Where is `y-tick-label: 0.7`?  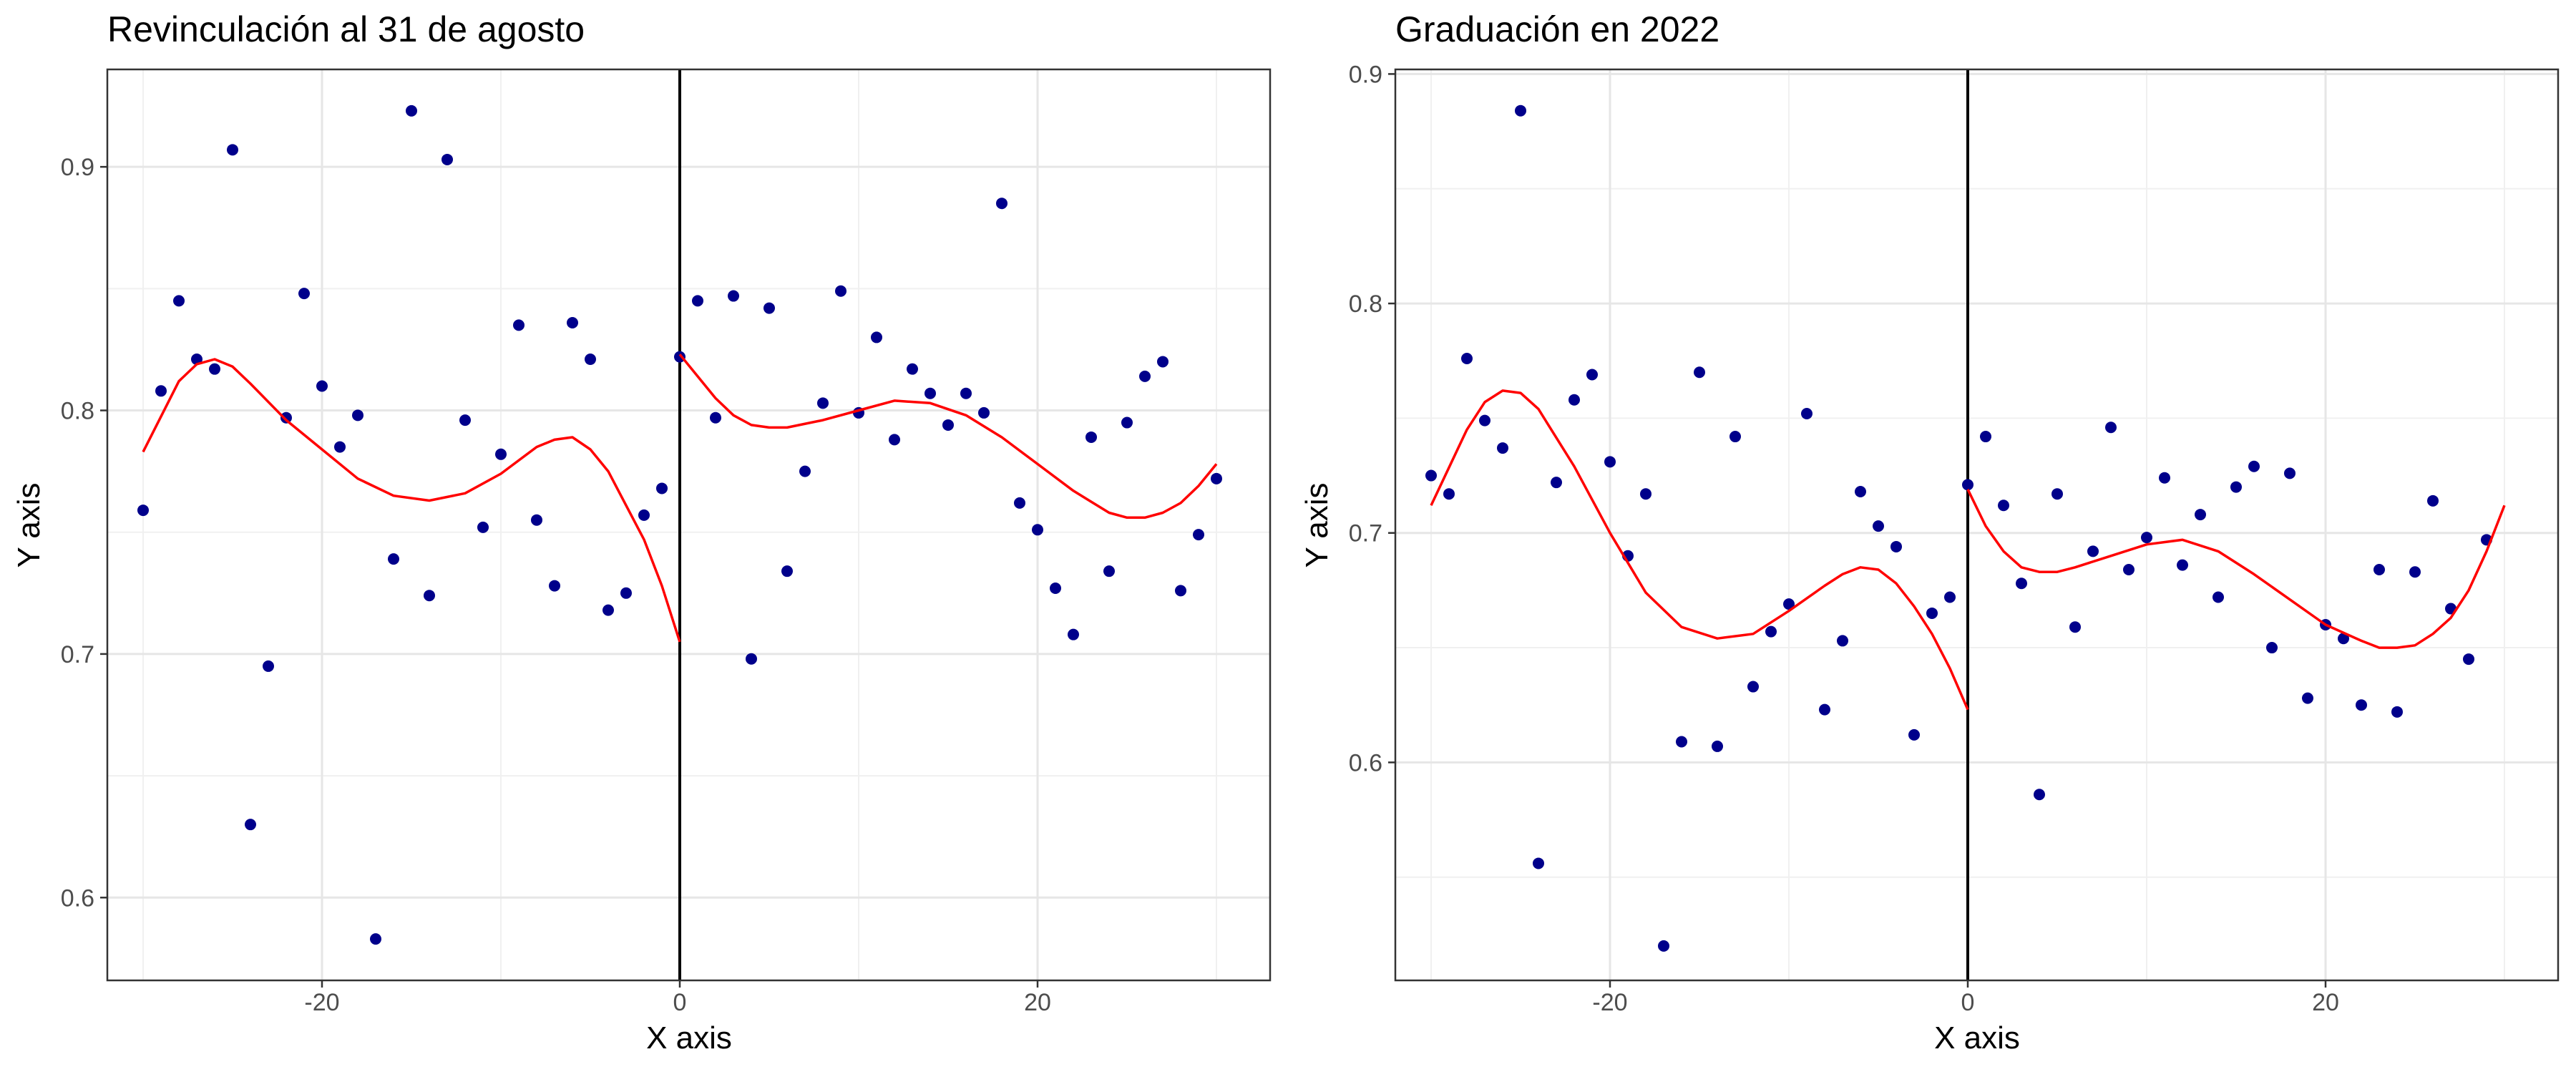
y-tick-label: 0.7 is located at coordinates (1365, 533).